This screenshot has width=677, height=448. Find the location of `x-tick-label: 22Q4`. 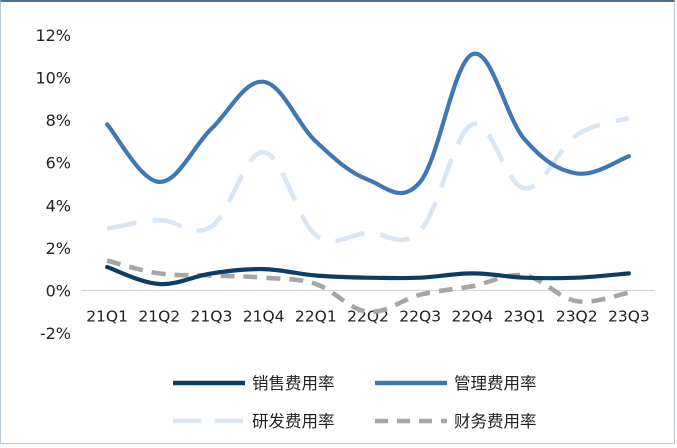

x-tick-label: 22Q4 is located at coordinates (472, 316).